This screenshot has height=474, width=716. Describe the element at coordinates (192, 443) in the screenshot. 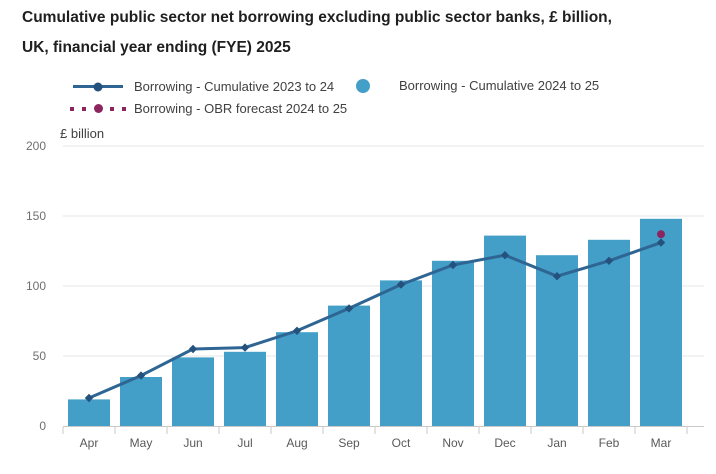

I see `x-axis-tick-label: Jun` at that location.